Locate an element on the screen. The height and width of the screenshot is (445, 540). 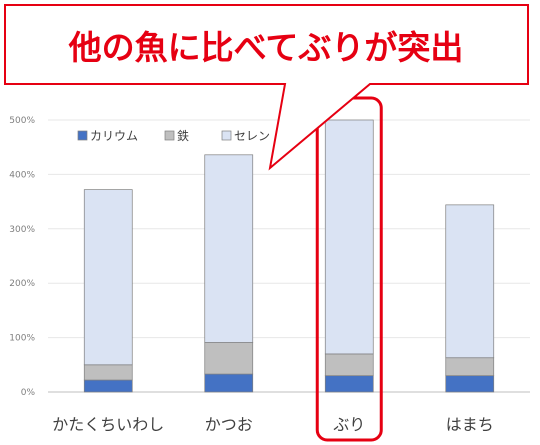
y-tick-label: 100% is located at coordinates (22, 339).